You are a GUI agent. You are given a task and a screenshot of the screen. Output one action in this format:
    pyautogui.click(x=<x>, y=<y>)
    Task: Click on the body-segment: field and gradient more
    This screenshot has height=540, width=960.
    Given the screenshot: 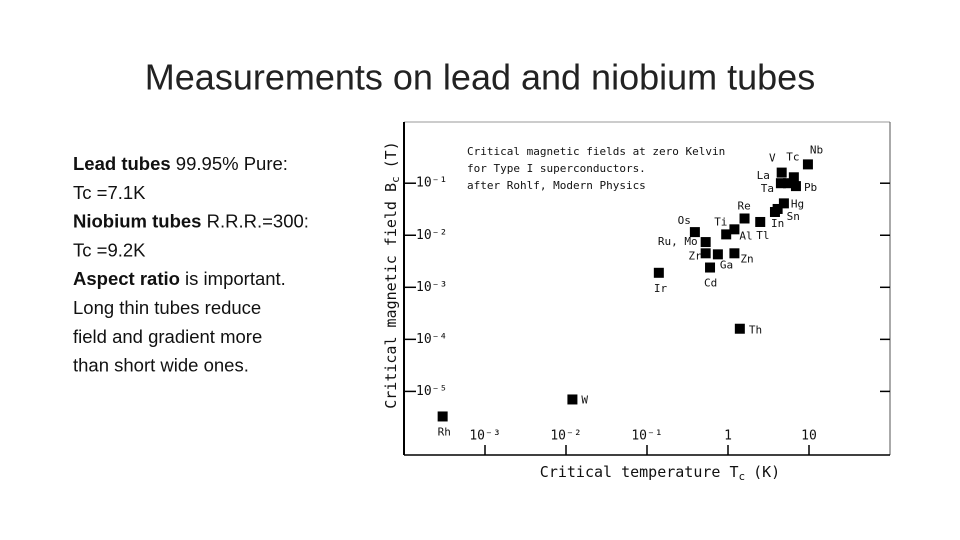 What is the action you would take?
    pyautogui.click(x=167, y=336)
    